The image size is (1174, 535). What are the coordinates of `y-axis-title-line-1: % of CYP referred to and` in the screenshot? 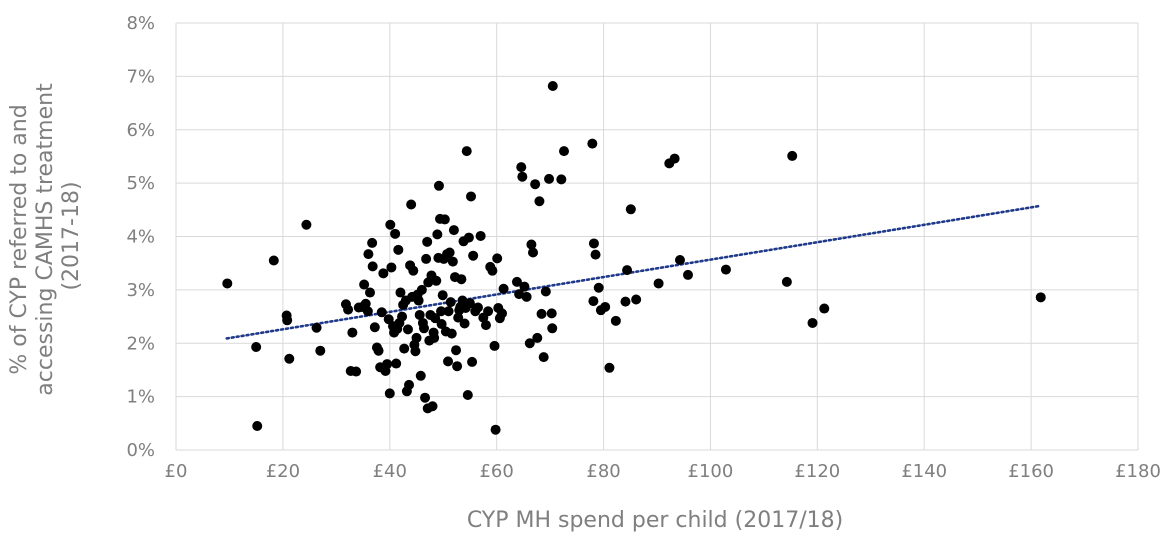 It's located at (19, 239).